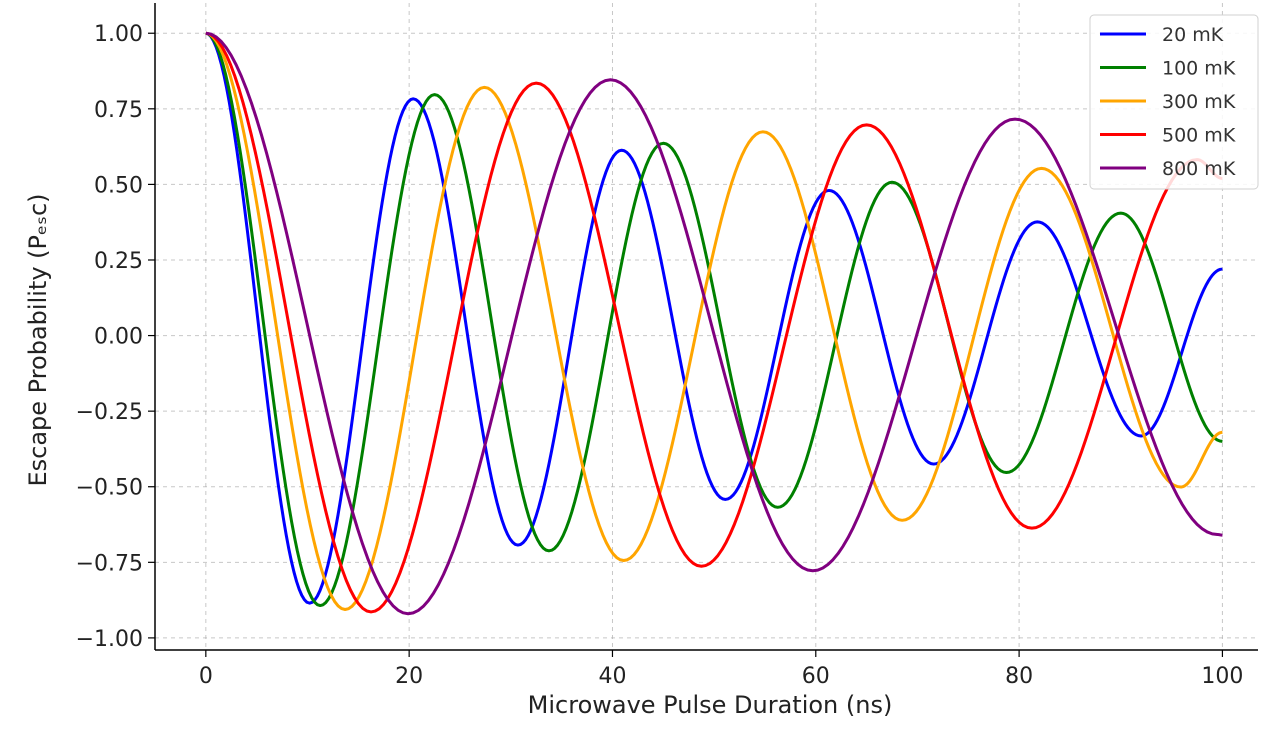 The image size is (1261, 733). What do you see at coordinates (1199, 102) in the screenshot?
I see `legend-label: 300 mK` at bounding box center [1199, 102].